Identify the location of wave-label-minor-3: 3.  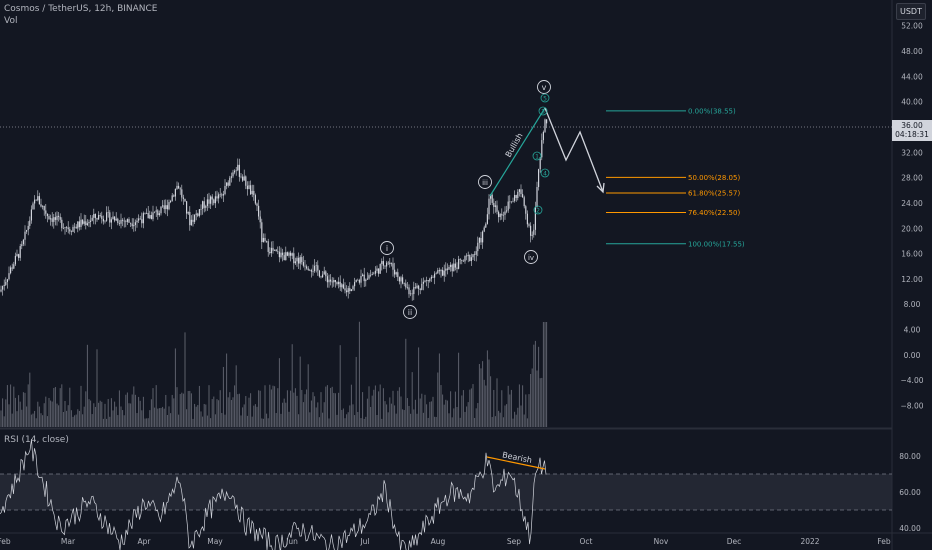
(543, 111).